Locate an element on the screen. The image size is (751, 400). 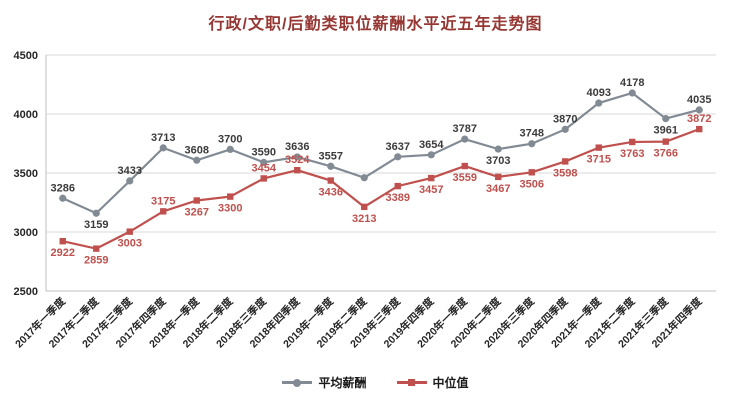
svg-text: 3524 is located at coordinates (297, 160).